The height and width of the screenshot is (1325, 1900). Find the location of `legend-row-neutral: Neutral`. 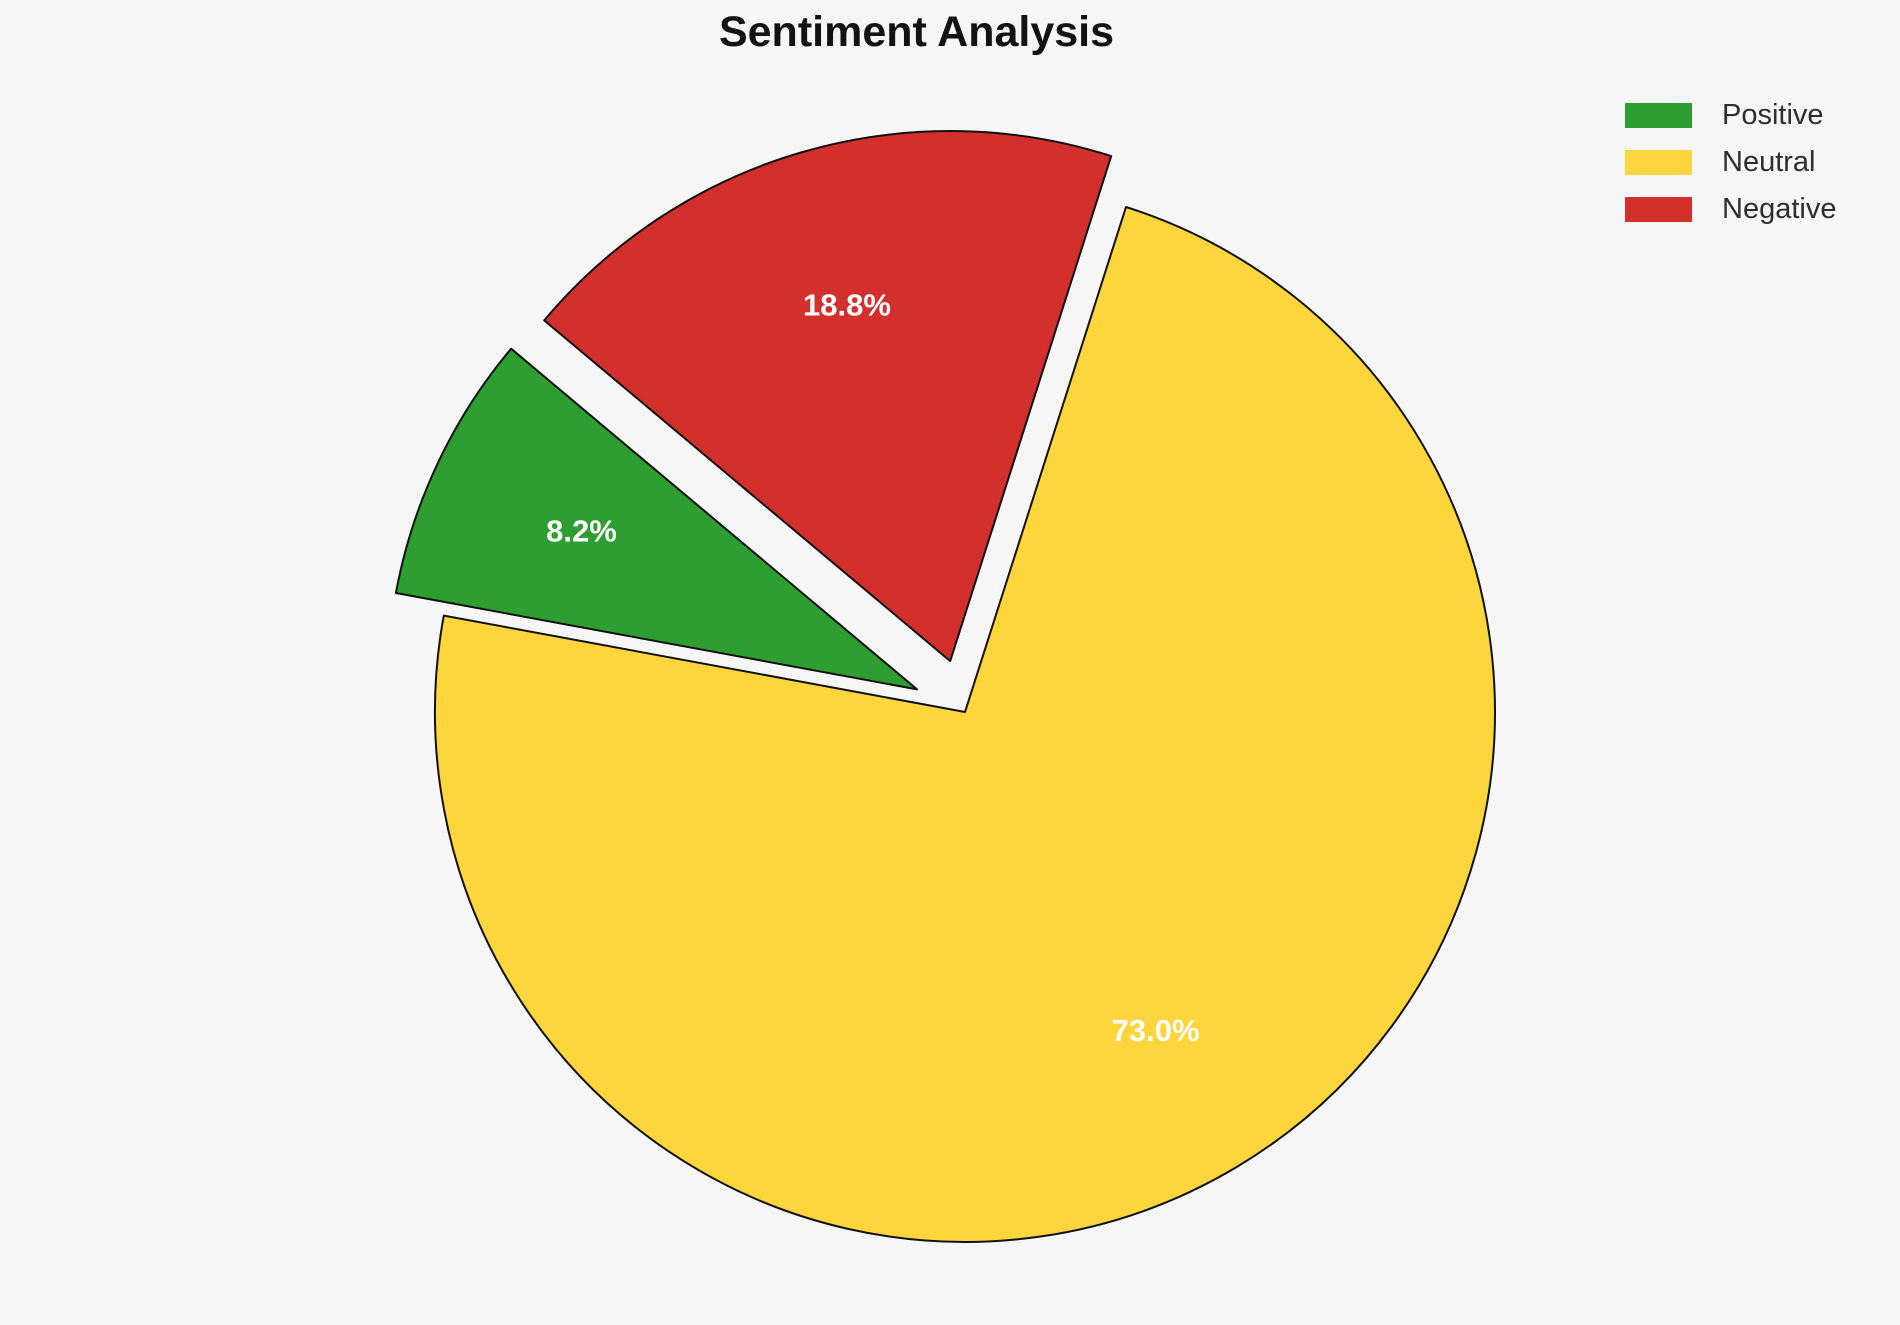

legend-row-neutral: Neutral is located at coordinates (1730, 162).